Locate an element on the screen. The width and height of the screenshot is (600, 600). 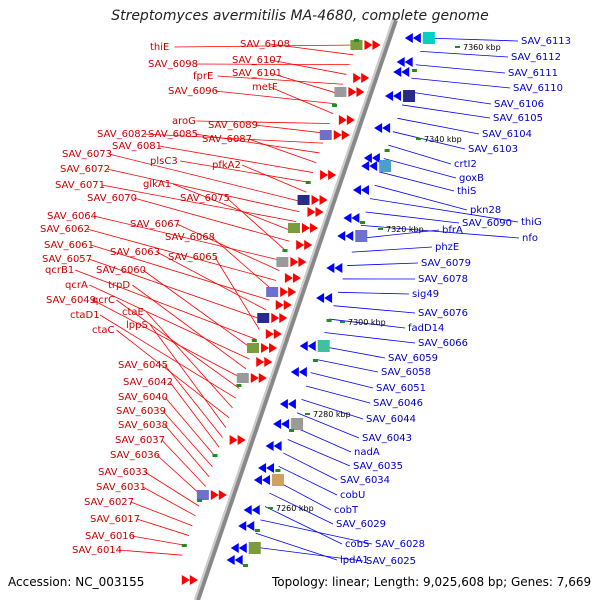
gene-label-left: metF is located at coordinates (265, 87).